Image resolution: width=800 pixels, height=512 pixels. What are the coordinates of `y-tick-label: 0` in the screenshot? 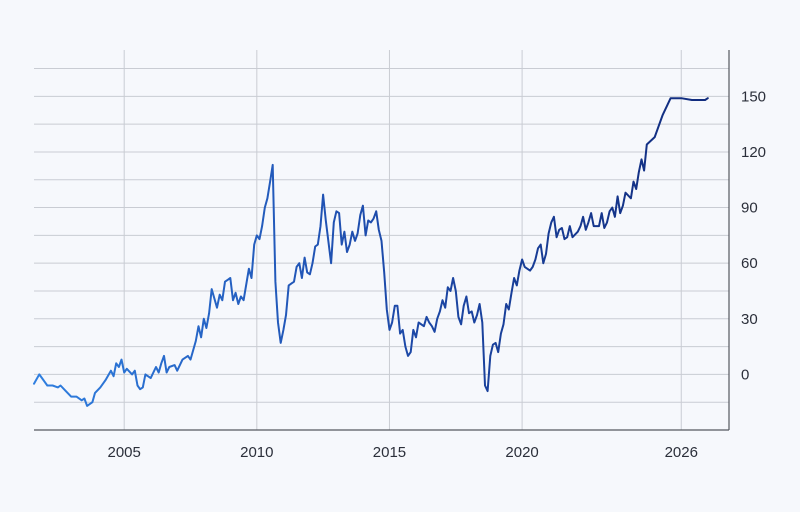 It's located at (745, 374).